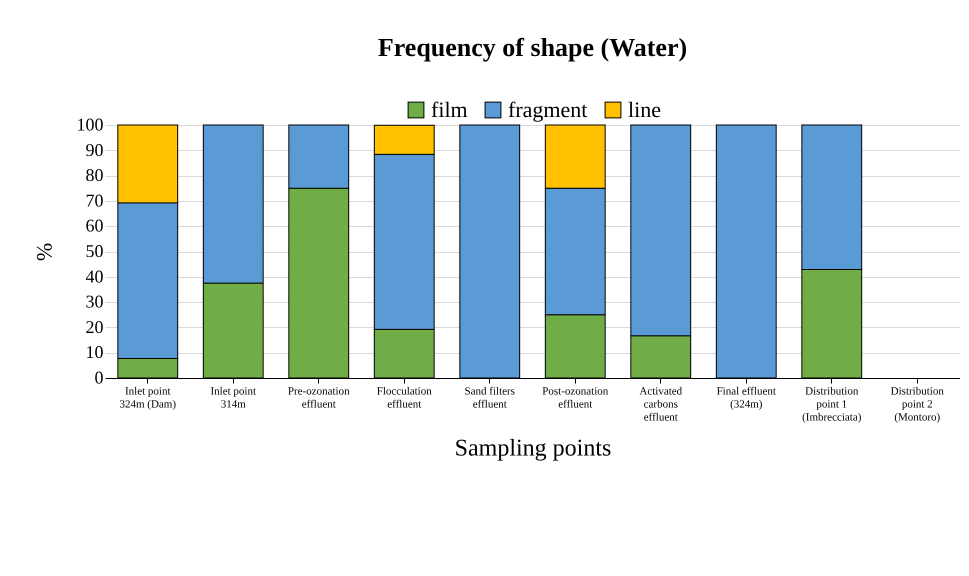 This screenshot has height=576, width=969. What do you see at coordinates (233, 398) in the screenshot?
I see `x-tick-label: Inlet point 314m` at bounding box center [233, 398].